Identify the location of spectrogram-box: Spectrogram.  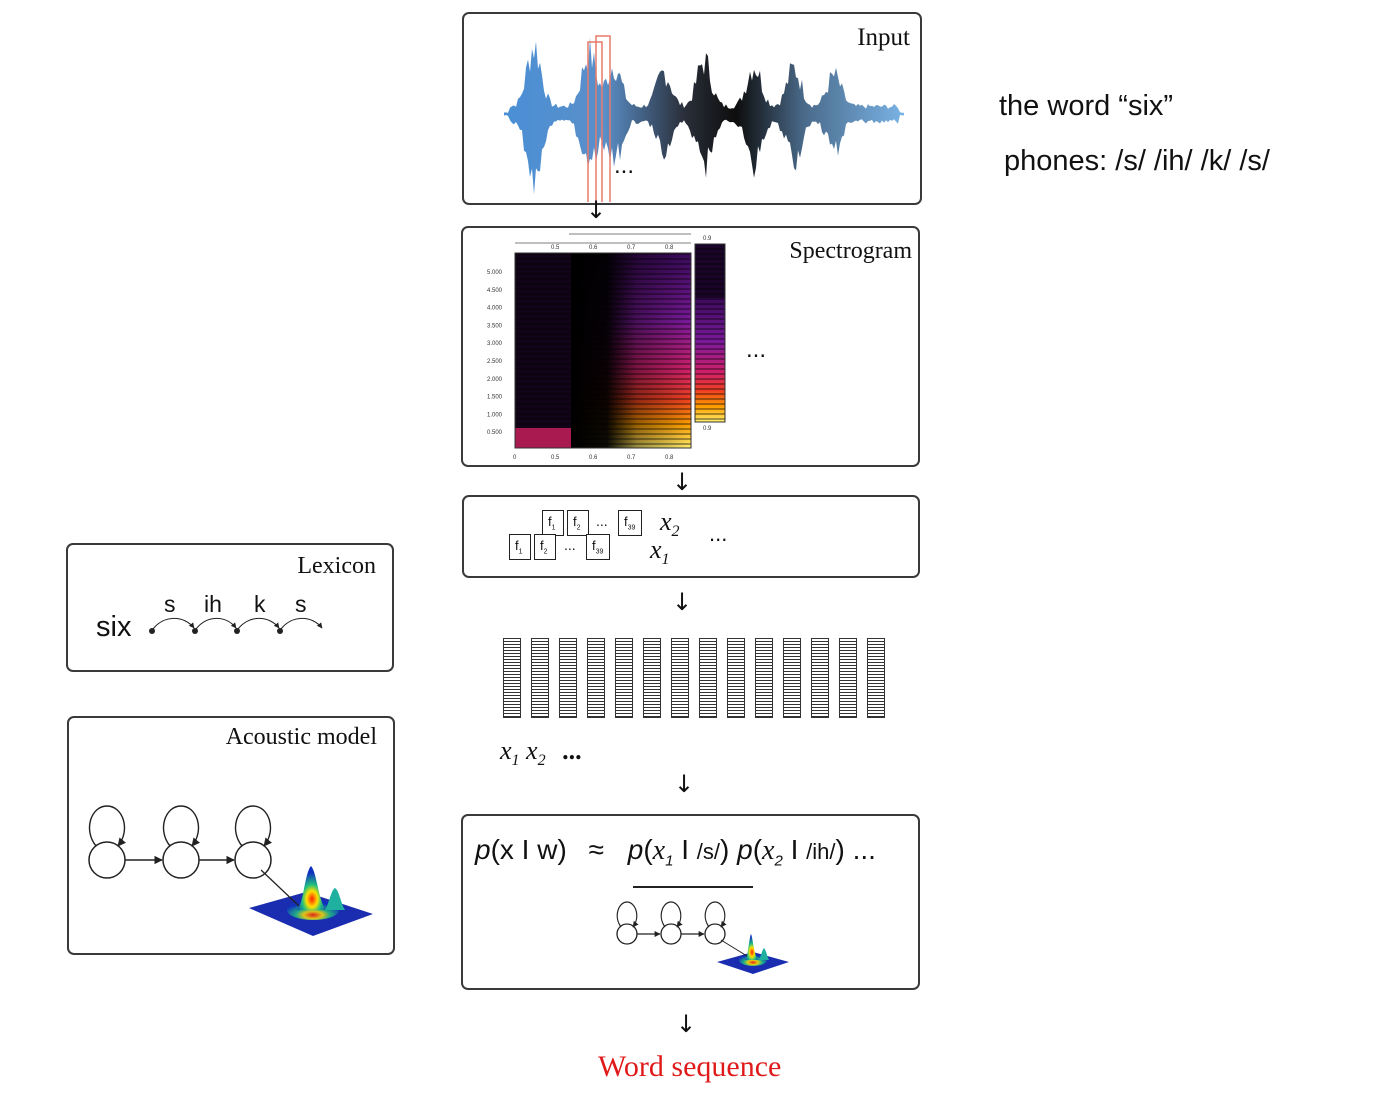
(690, 346).